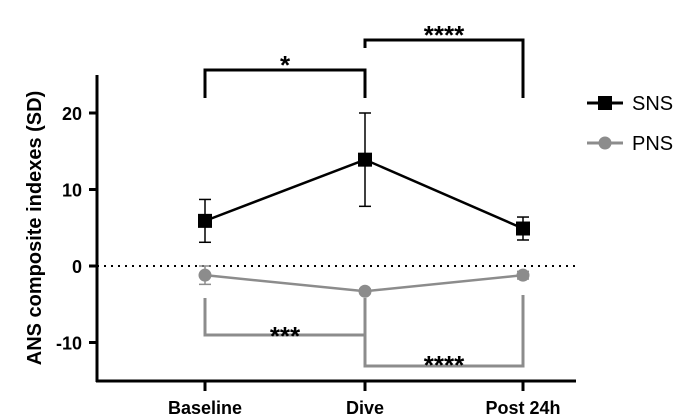  Describe the element at coordinates (69, 344) in the screenshot. I see `y-tick-label: -10` at that location.